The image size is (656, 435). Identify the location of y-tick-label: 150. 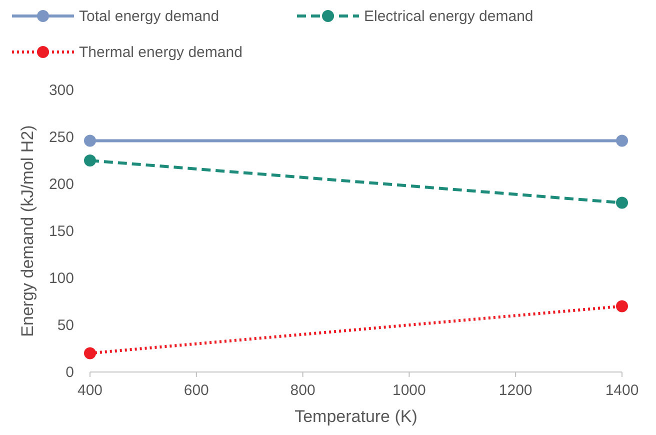
(61, 231).